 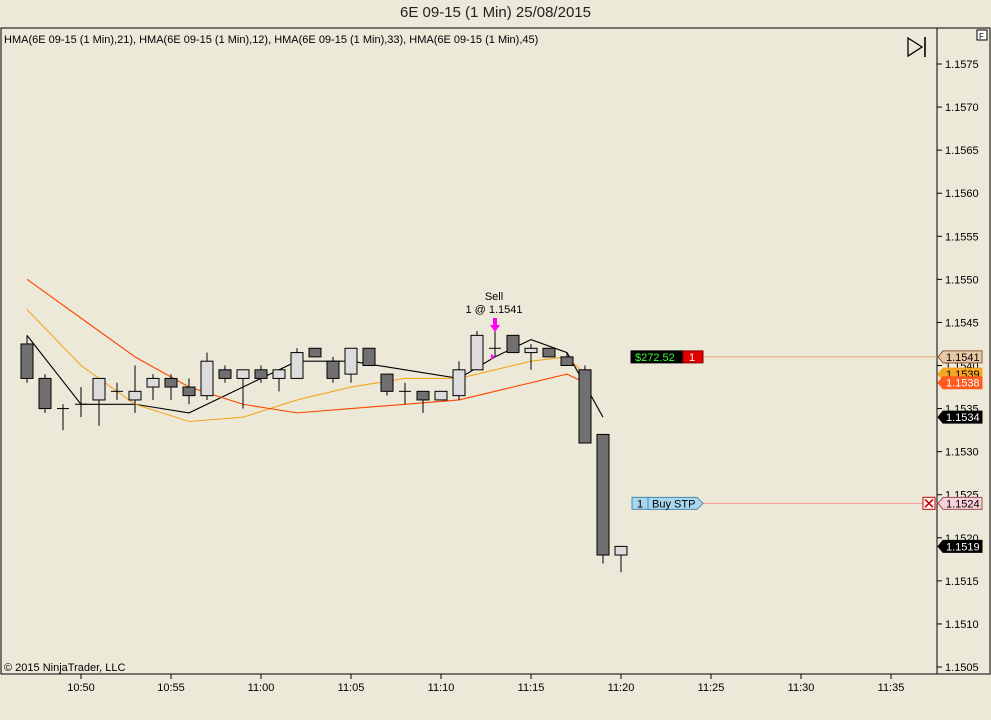 I want to click on y-tick-label: 1.1555, so click(x=962, y=237).